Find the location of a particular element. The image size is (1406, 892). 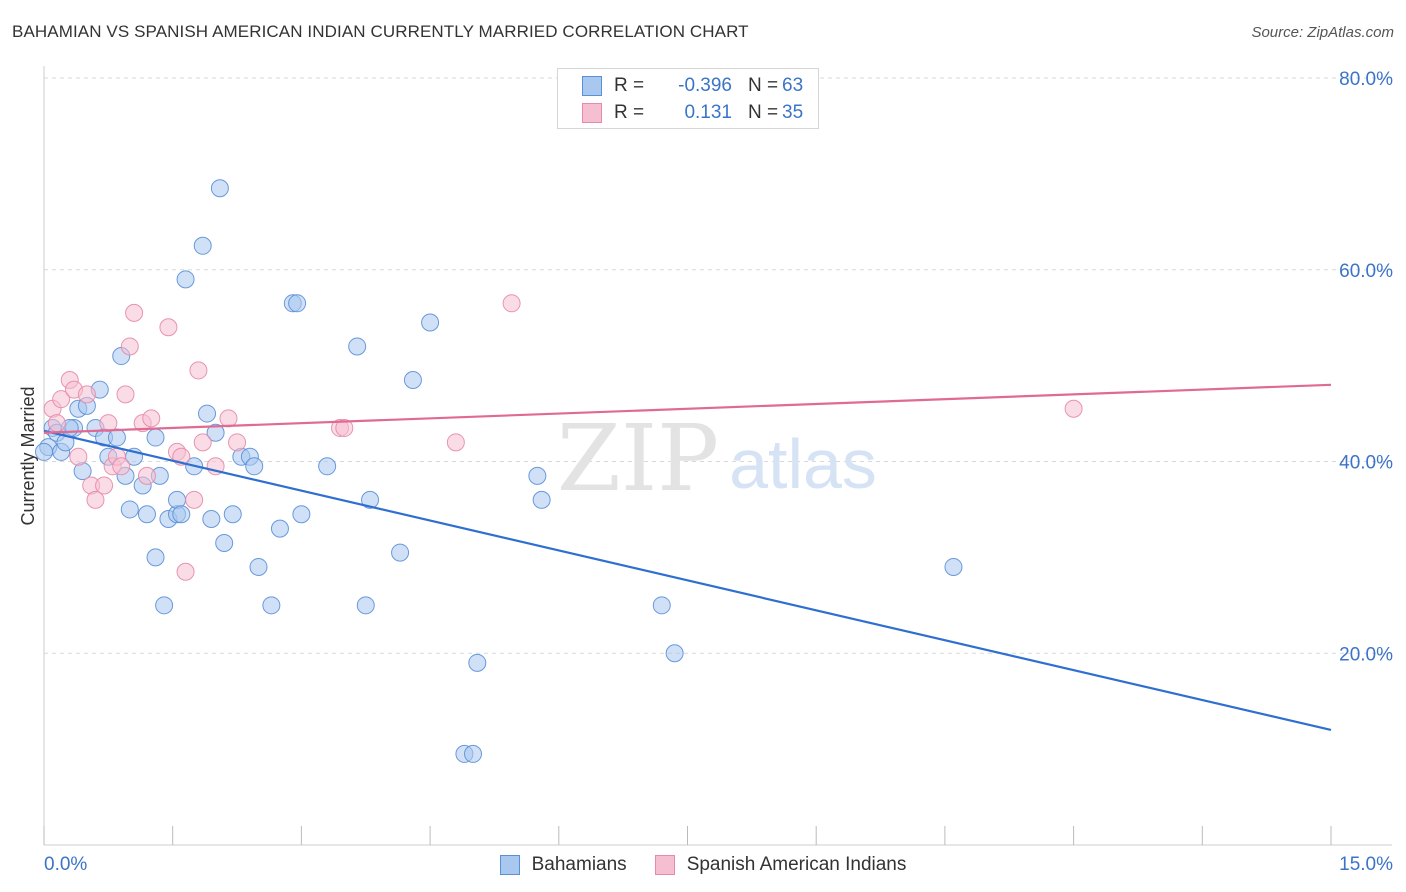

legend-row-spanish-american-indians: R = 0.131 N = 35 is located at coordinates (692, 113).